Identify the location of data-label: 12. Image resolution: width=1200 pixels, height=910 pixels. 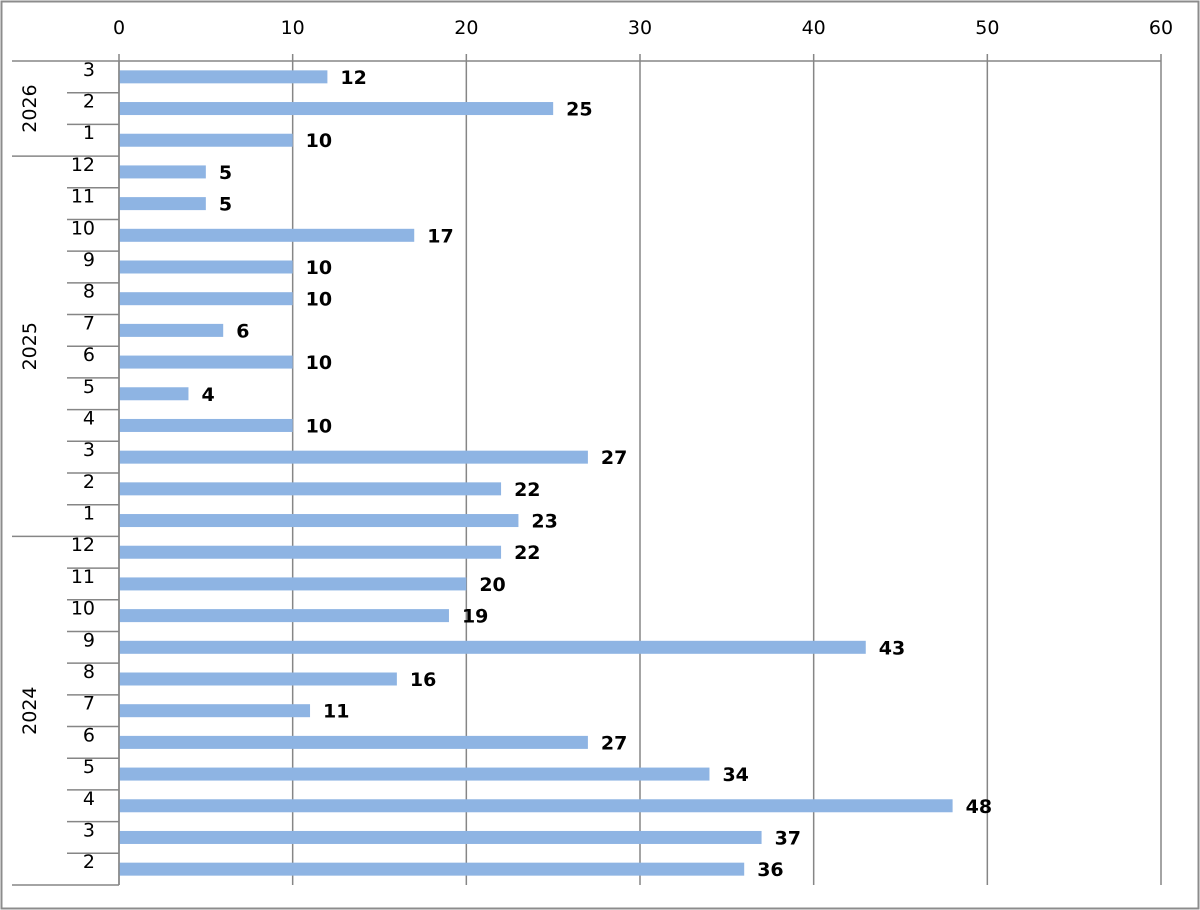
(353, 78).